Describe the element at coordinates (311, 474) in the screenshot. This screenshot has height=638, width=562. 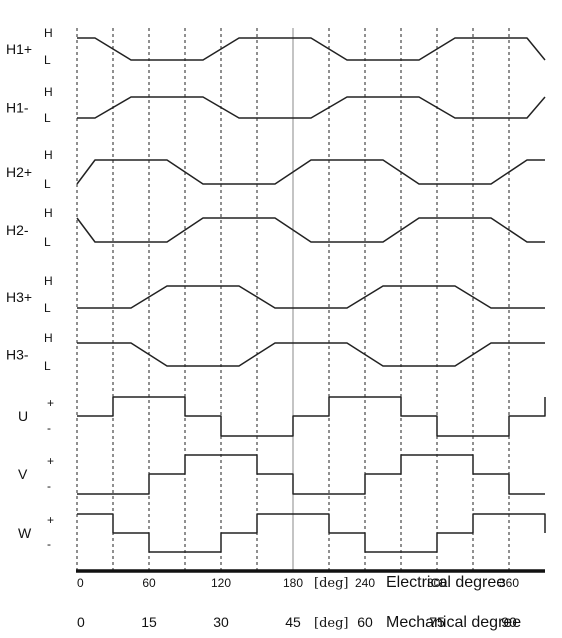
I see `waveform-v` at that location.